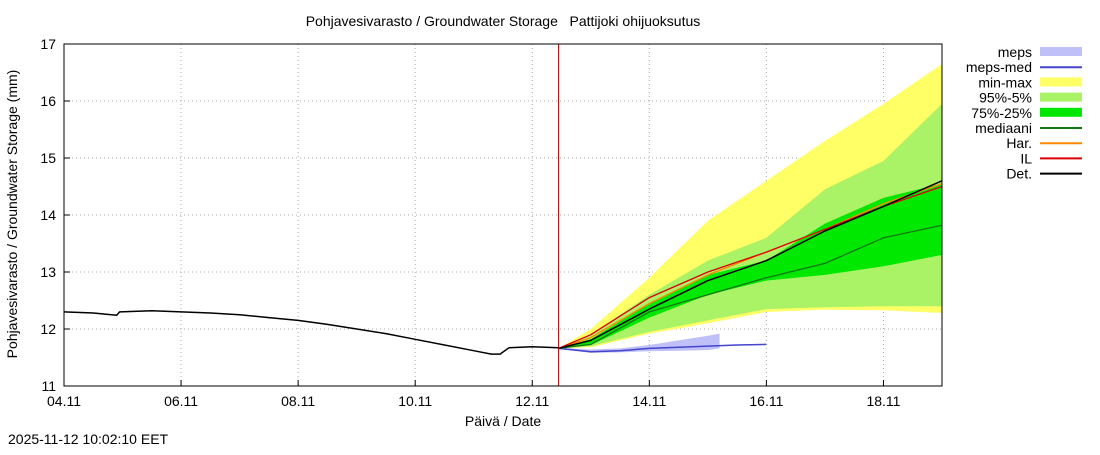  What do you see at coordinates (88, 439) in the screenshot?
I see `timestamp: 2025-11-12 10:02:10 EET` at bounding box center [88, 439].